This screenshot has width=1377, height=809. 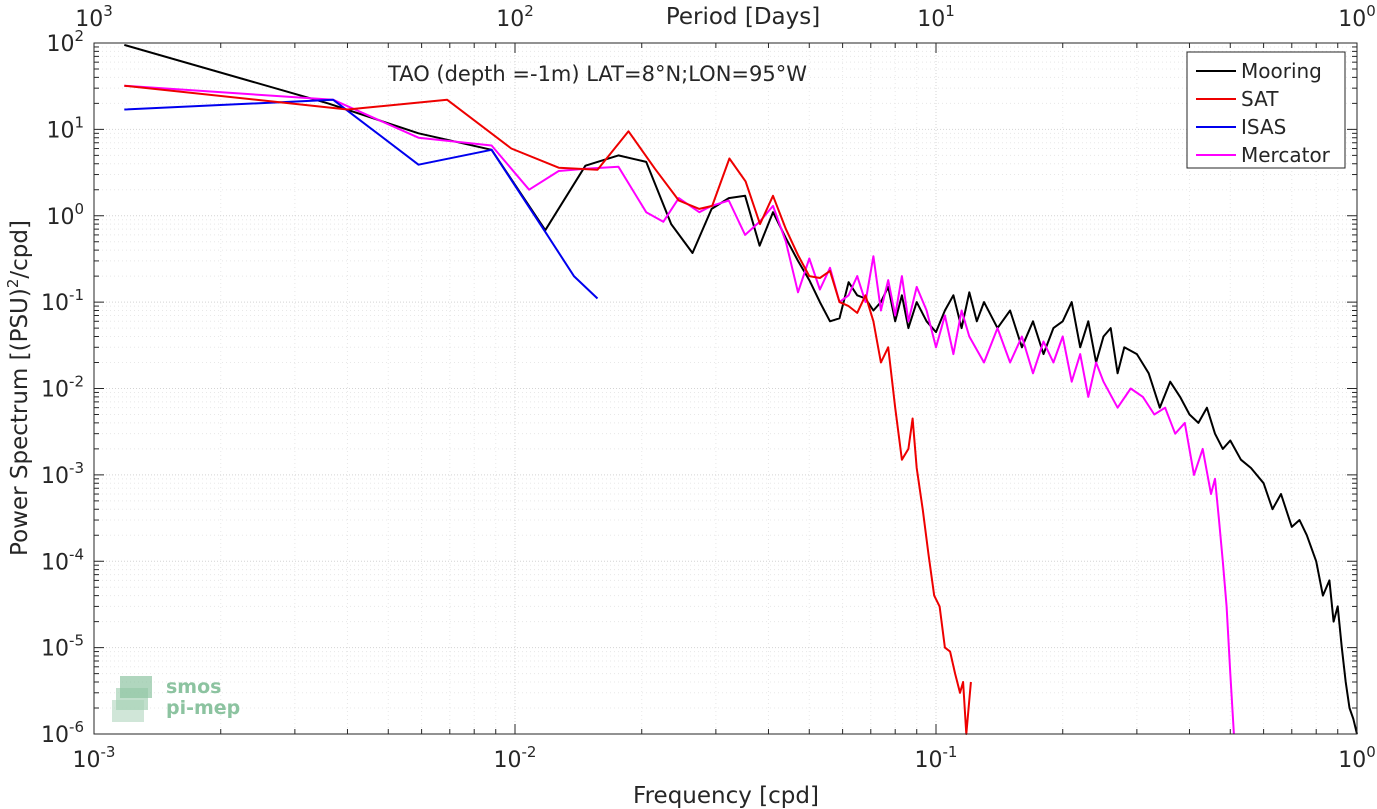 I want to click on legend-label-sat: SAT, so click(x=1260, y=99).